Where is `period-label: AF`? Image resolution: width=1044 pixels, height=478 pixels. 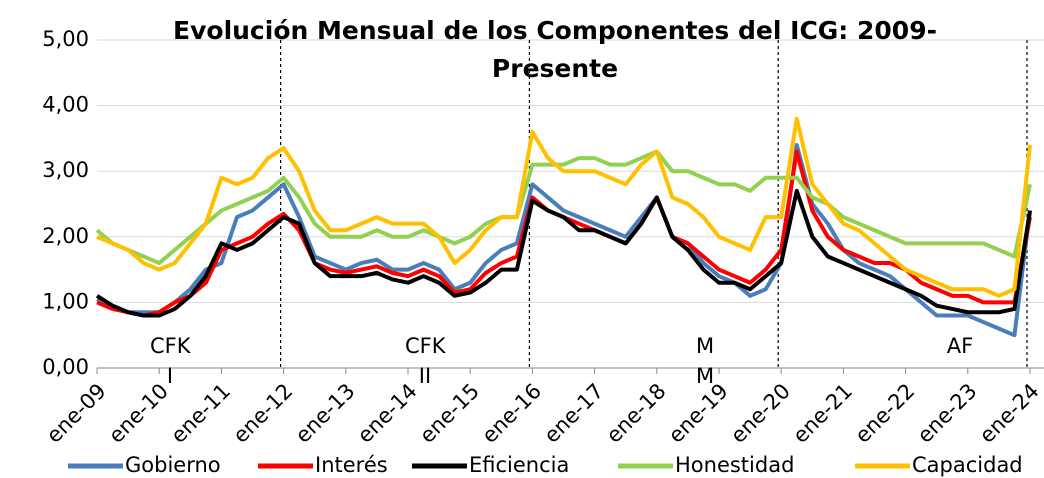 period-label: AF is located at coordinates (960, 346).